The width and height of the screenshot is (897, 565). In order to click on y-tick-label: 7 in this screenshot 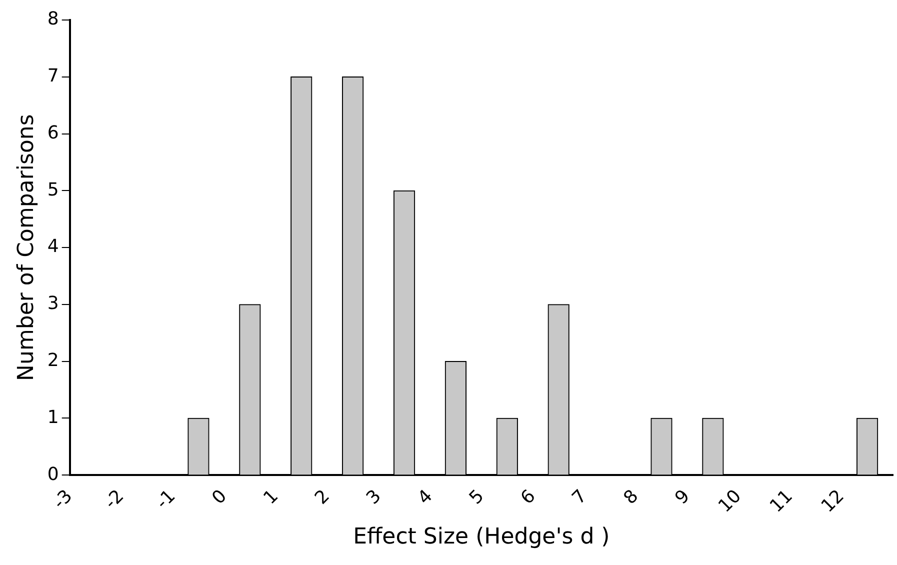, I will do `click(53, 76)`.